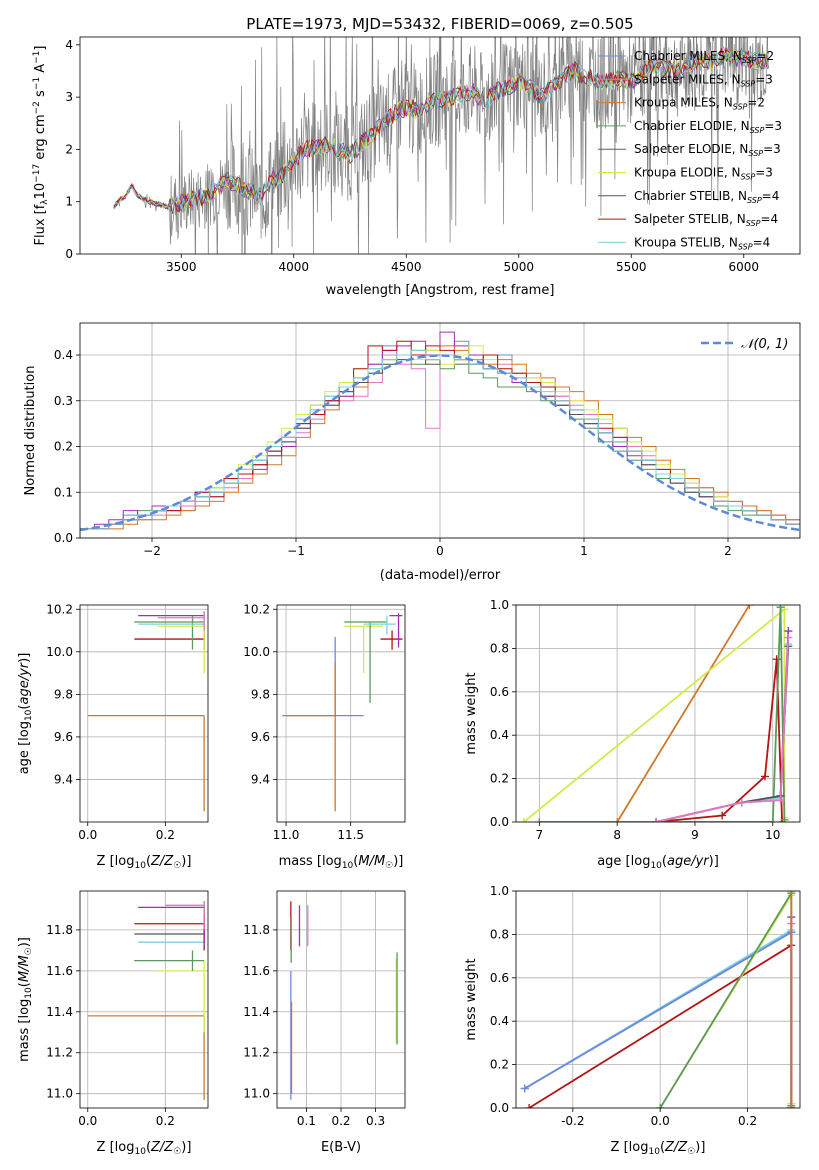 This screenshot has width=819, height=1170. I want to click on weight-line-salpeter-miles, so click(722, 729).